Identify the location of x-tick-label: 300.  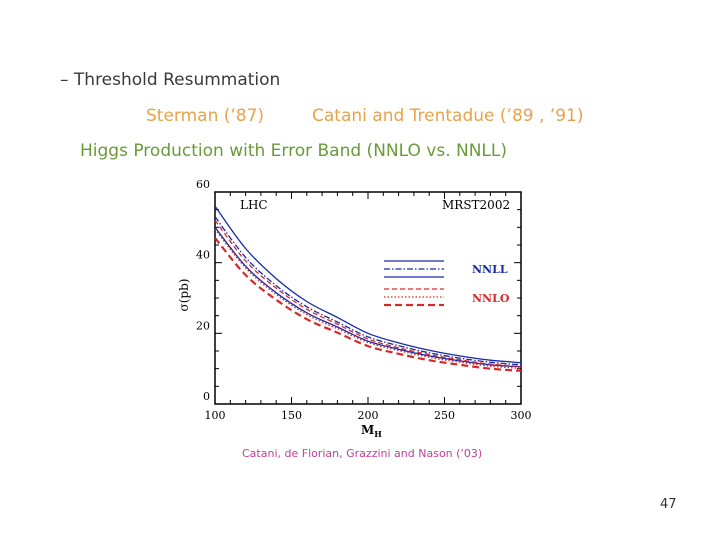
(521, 415).